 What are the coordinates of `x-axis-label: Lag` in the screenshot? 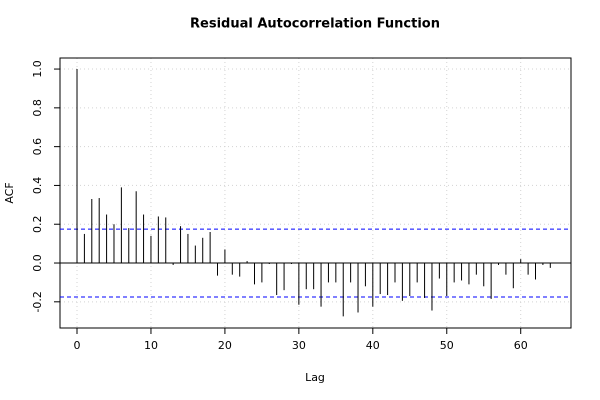 It's located at (315, 377).